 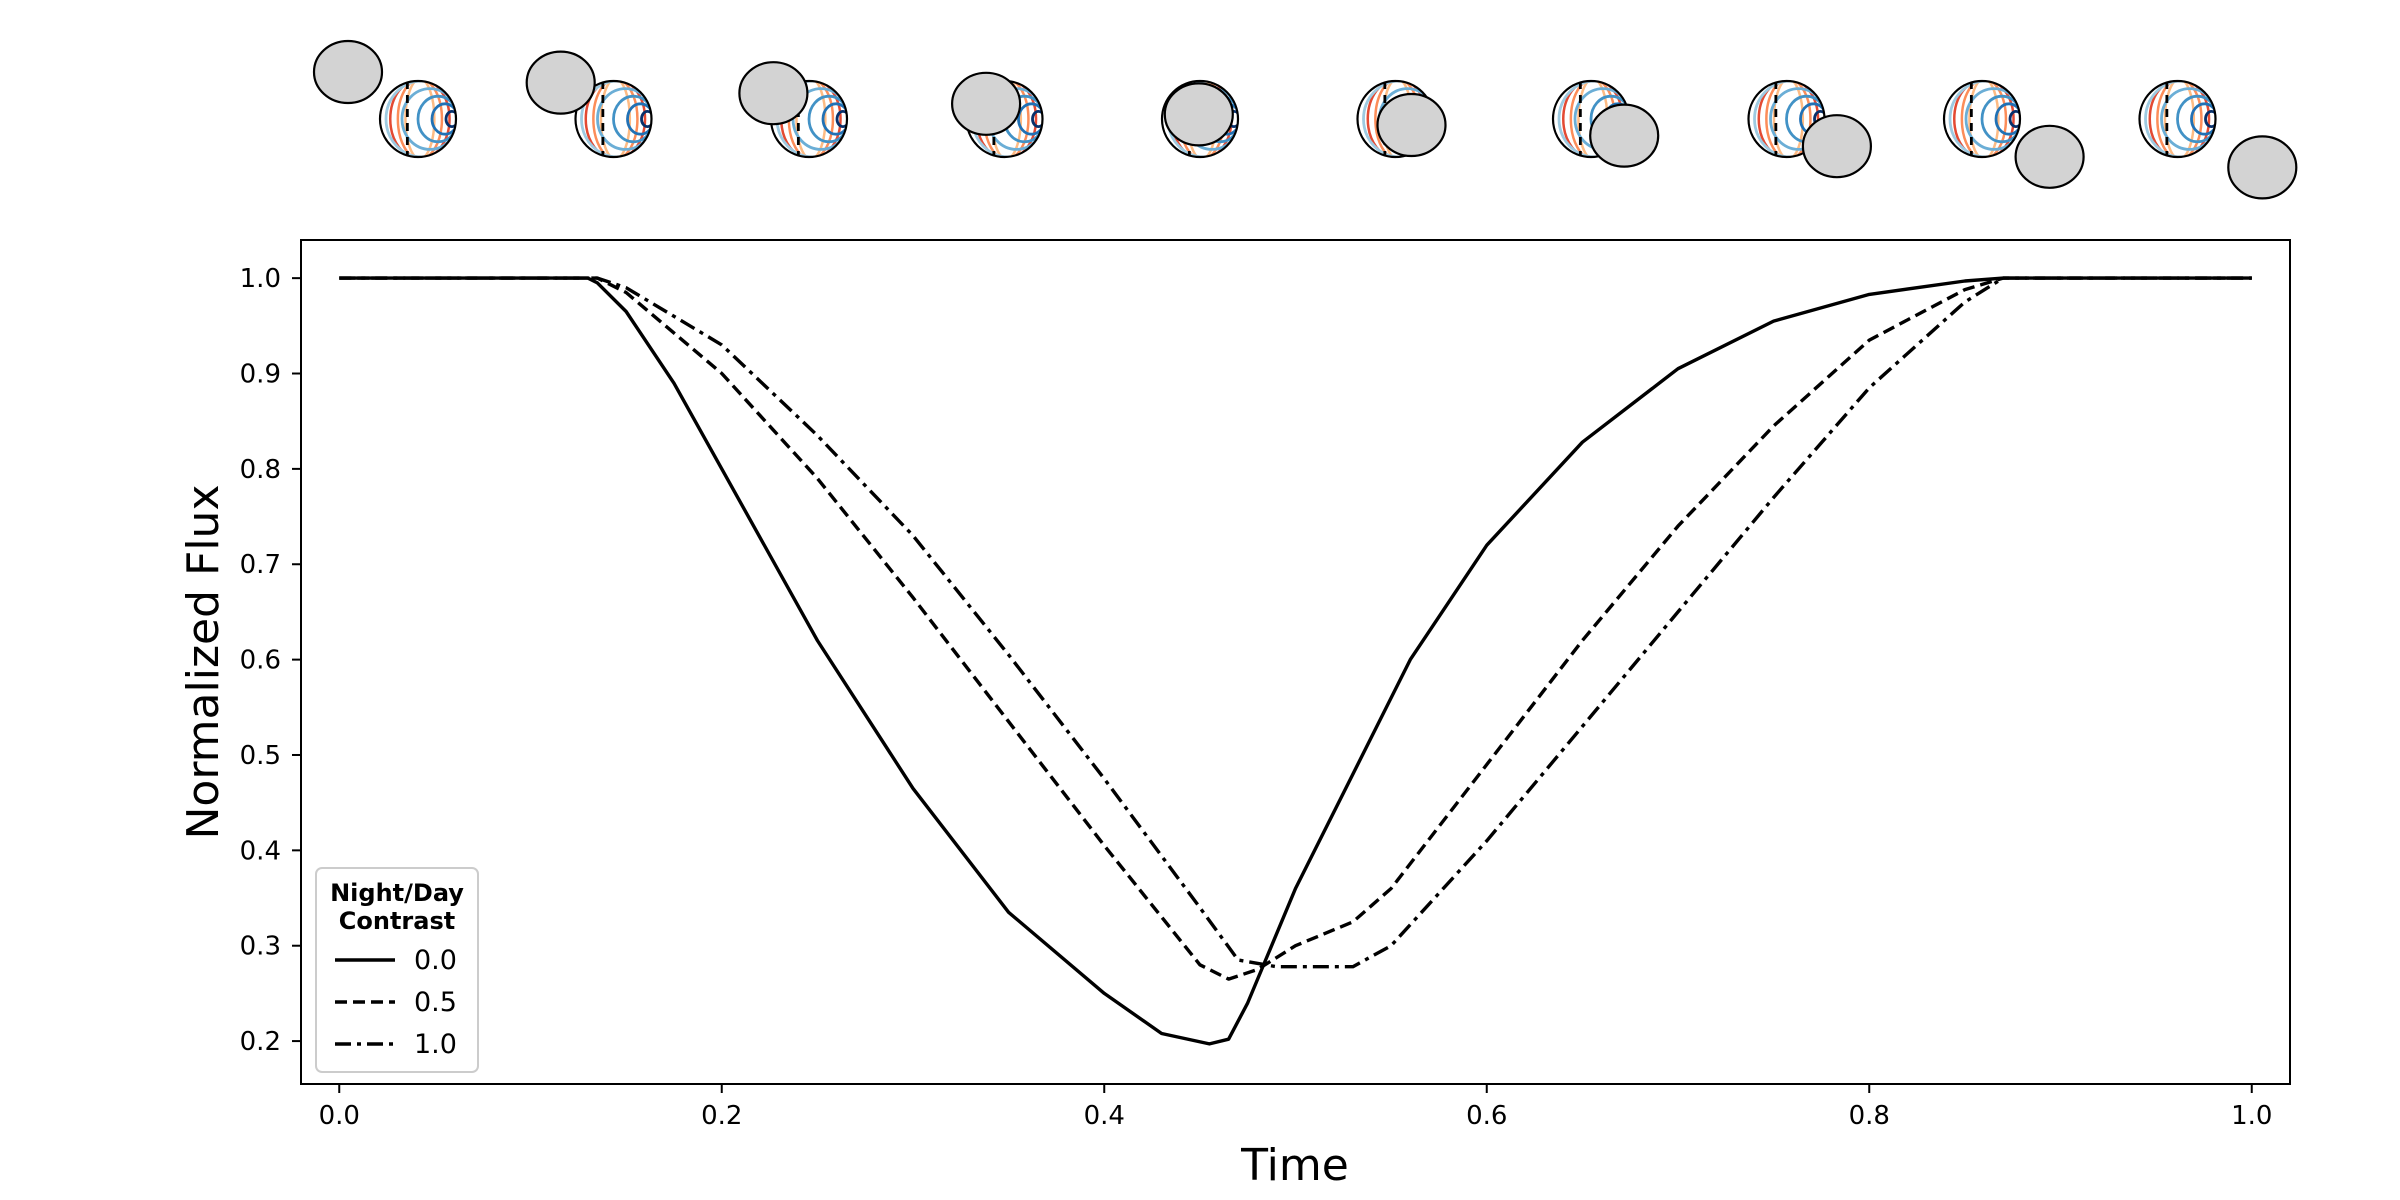 What do you see at coordinates (435, 960) in the screenshot?
I see `legend-entry-label: 0.0` at bounding box center [435, 960].